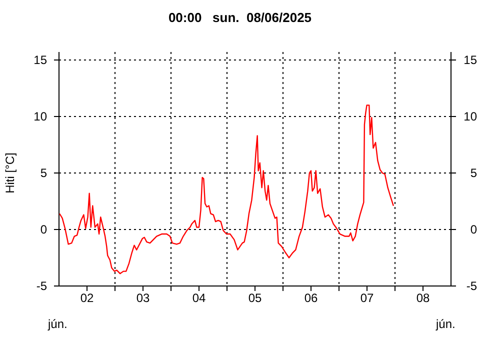 The image size is (480, 360). What do you see at coordinates (44, 173) in the screenshot?
I see `y-tick-label: 5` at bounding box center [44, 173].